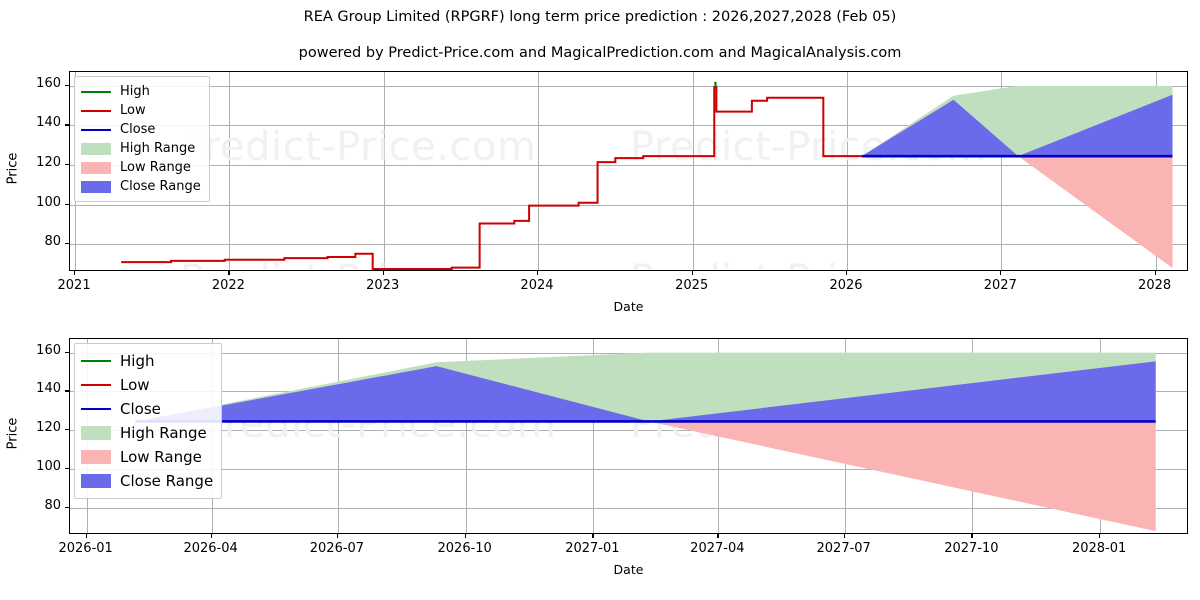  What do you see at coordinates (48, 350) in the screenshot?
I see `y-tick-label: 160` at bounding box center [48, 350].